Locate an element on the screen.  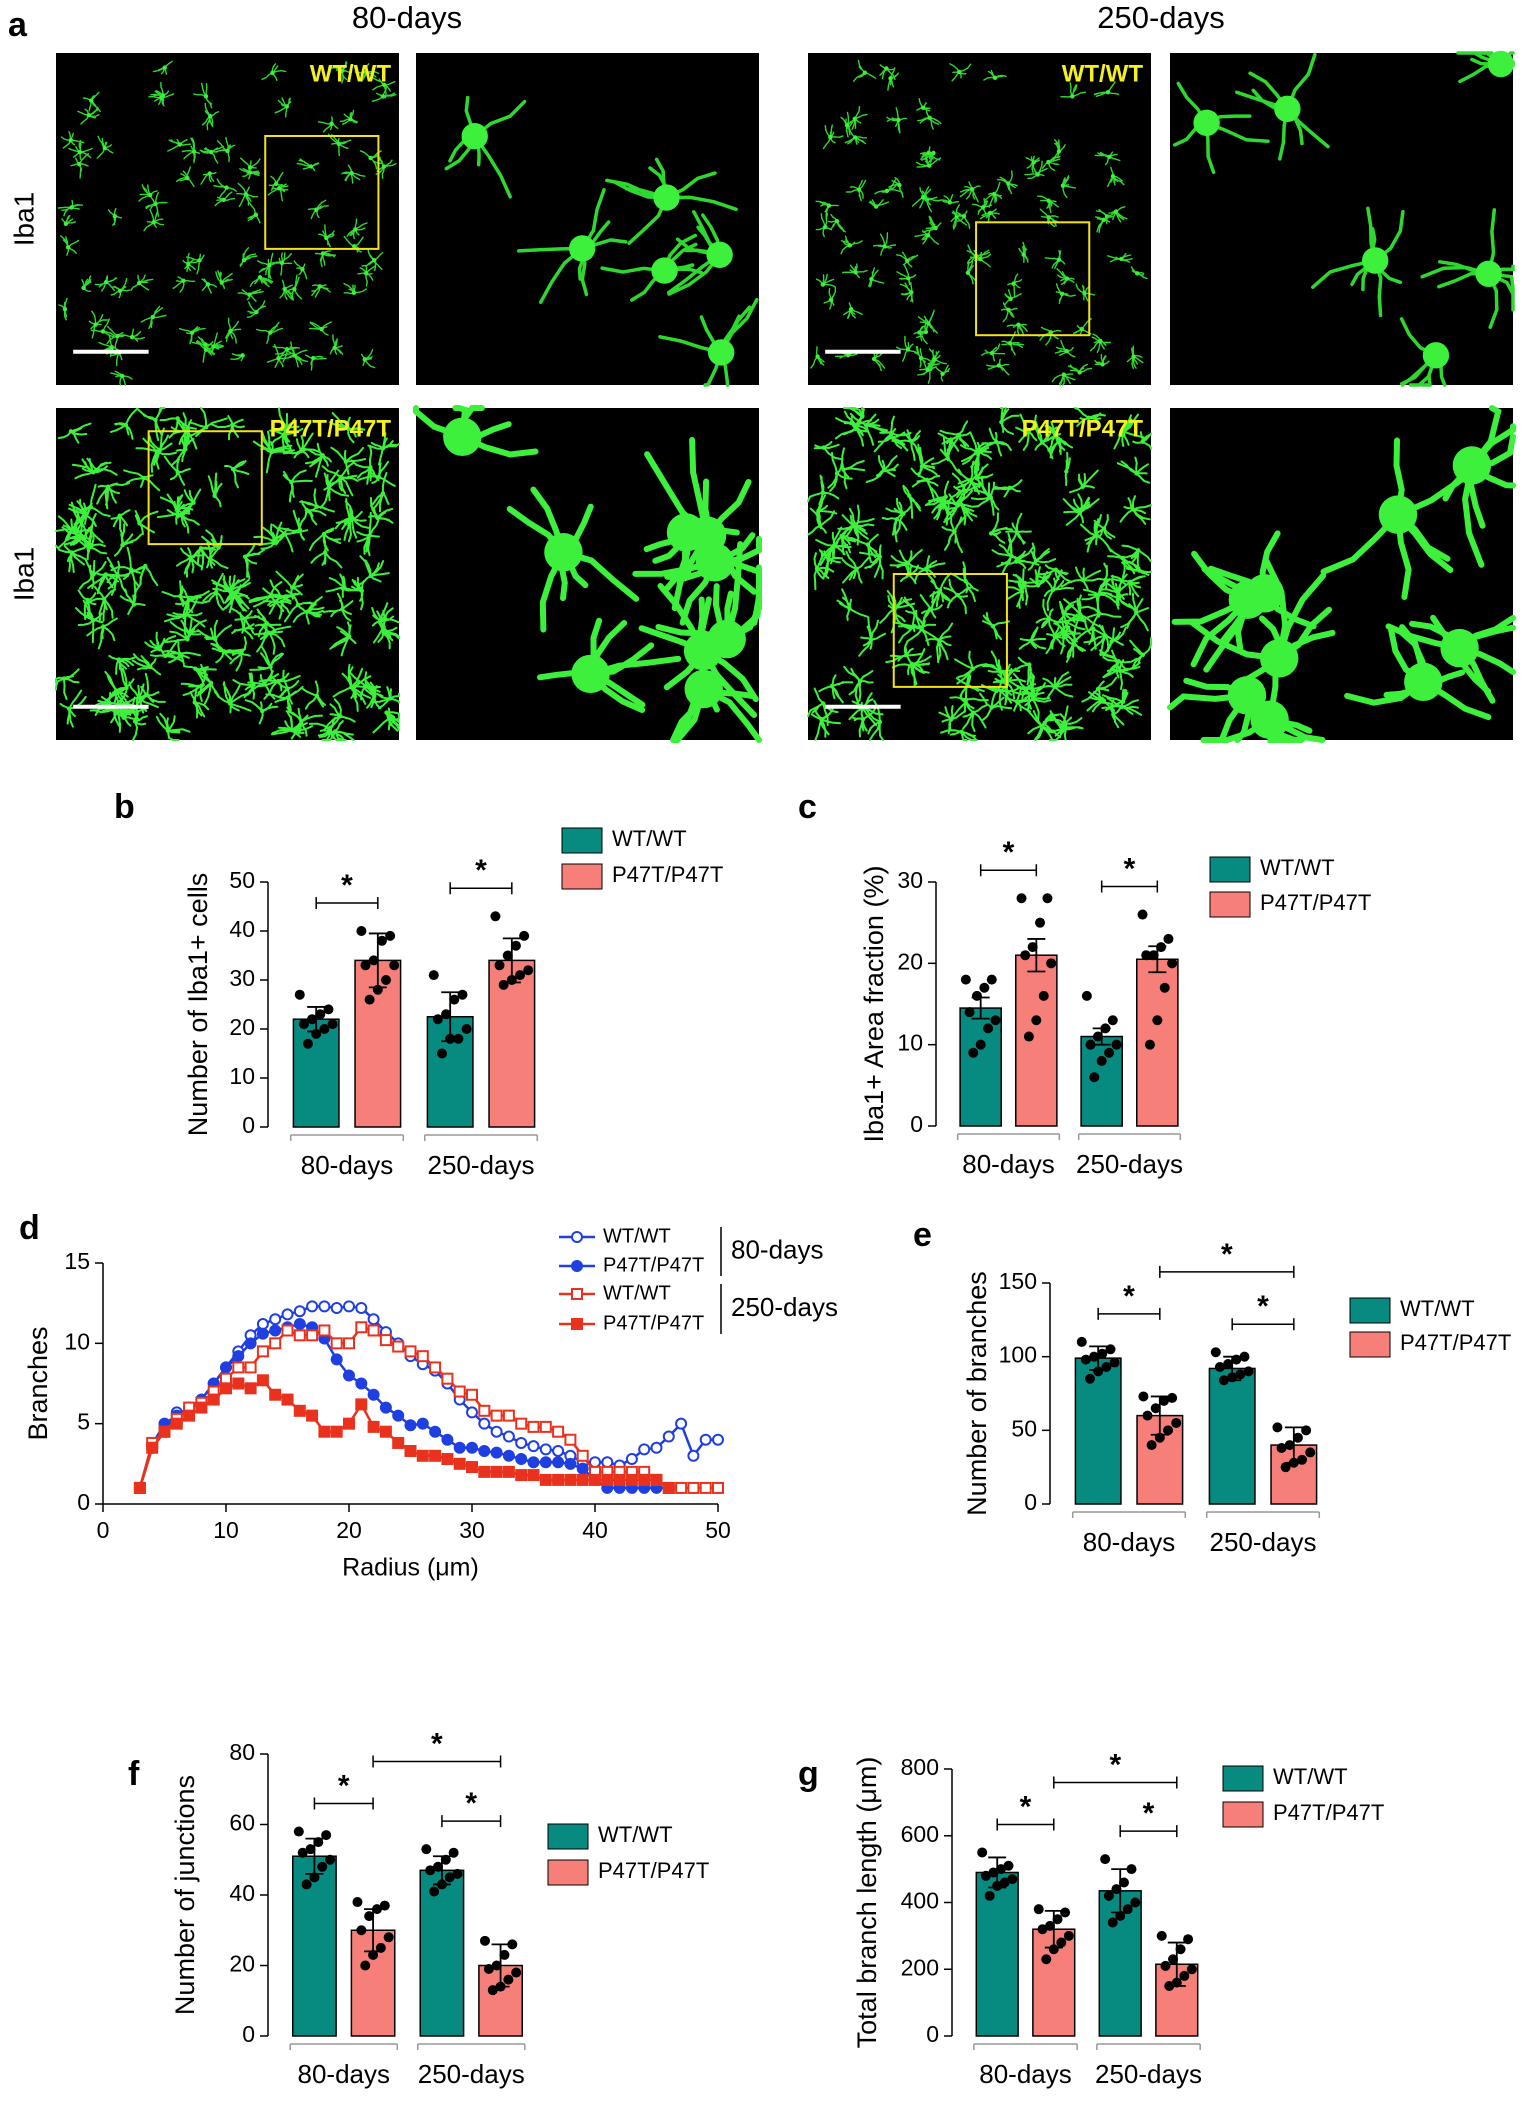
micrograph-background is located at coordinates (979, 219).